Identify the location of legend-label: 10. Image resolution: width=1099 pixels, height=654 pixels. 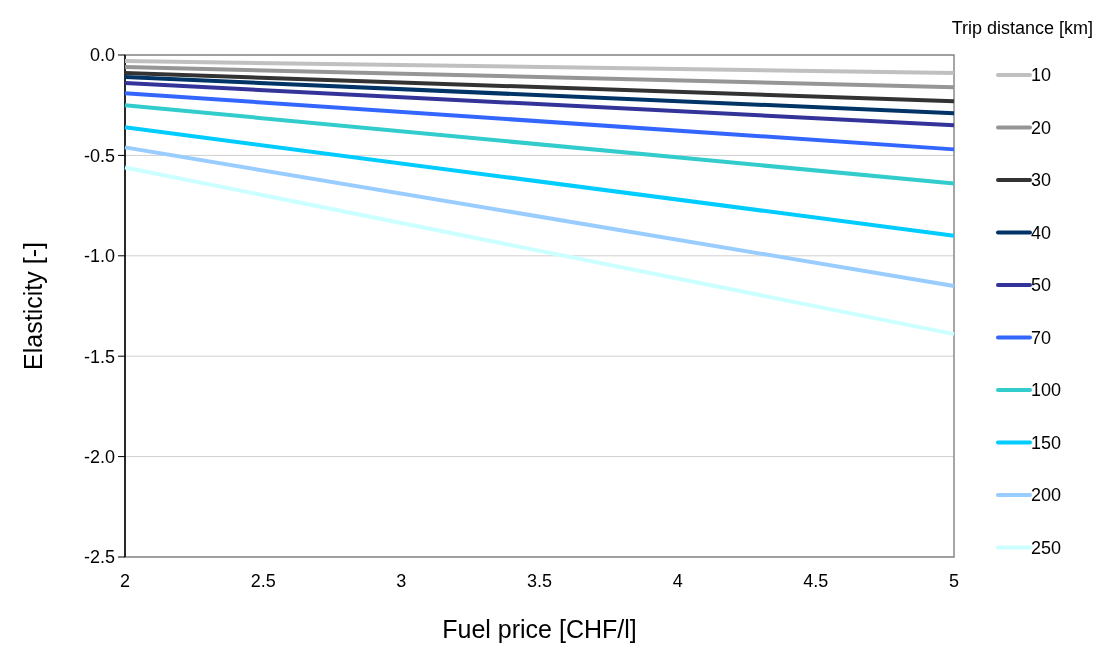
(1041, 75).